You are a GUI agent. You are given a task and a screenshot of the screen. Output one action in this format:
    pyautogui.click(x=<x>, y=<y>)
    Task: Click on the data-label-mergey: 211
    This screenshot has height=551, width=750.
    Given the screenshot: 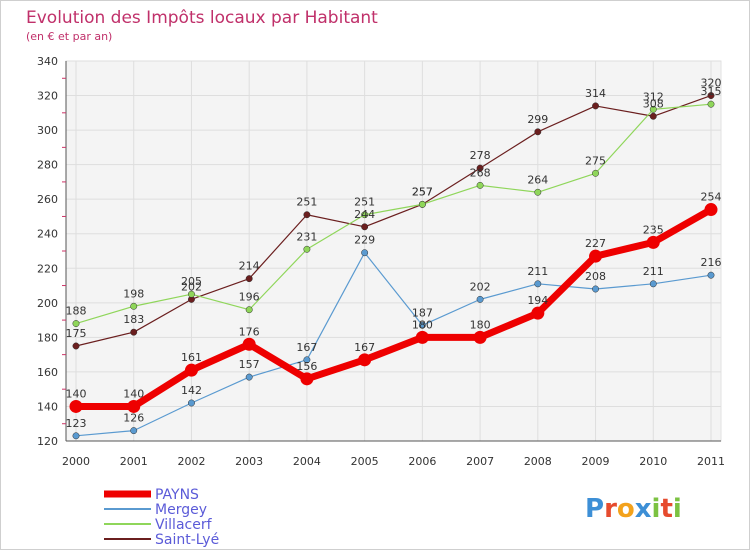 What is the action you would take?
    pyautogui.click(x=537, y=271)
    